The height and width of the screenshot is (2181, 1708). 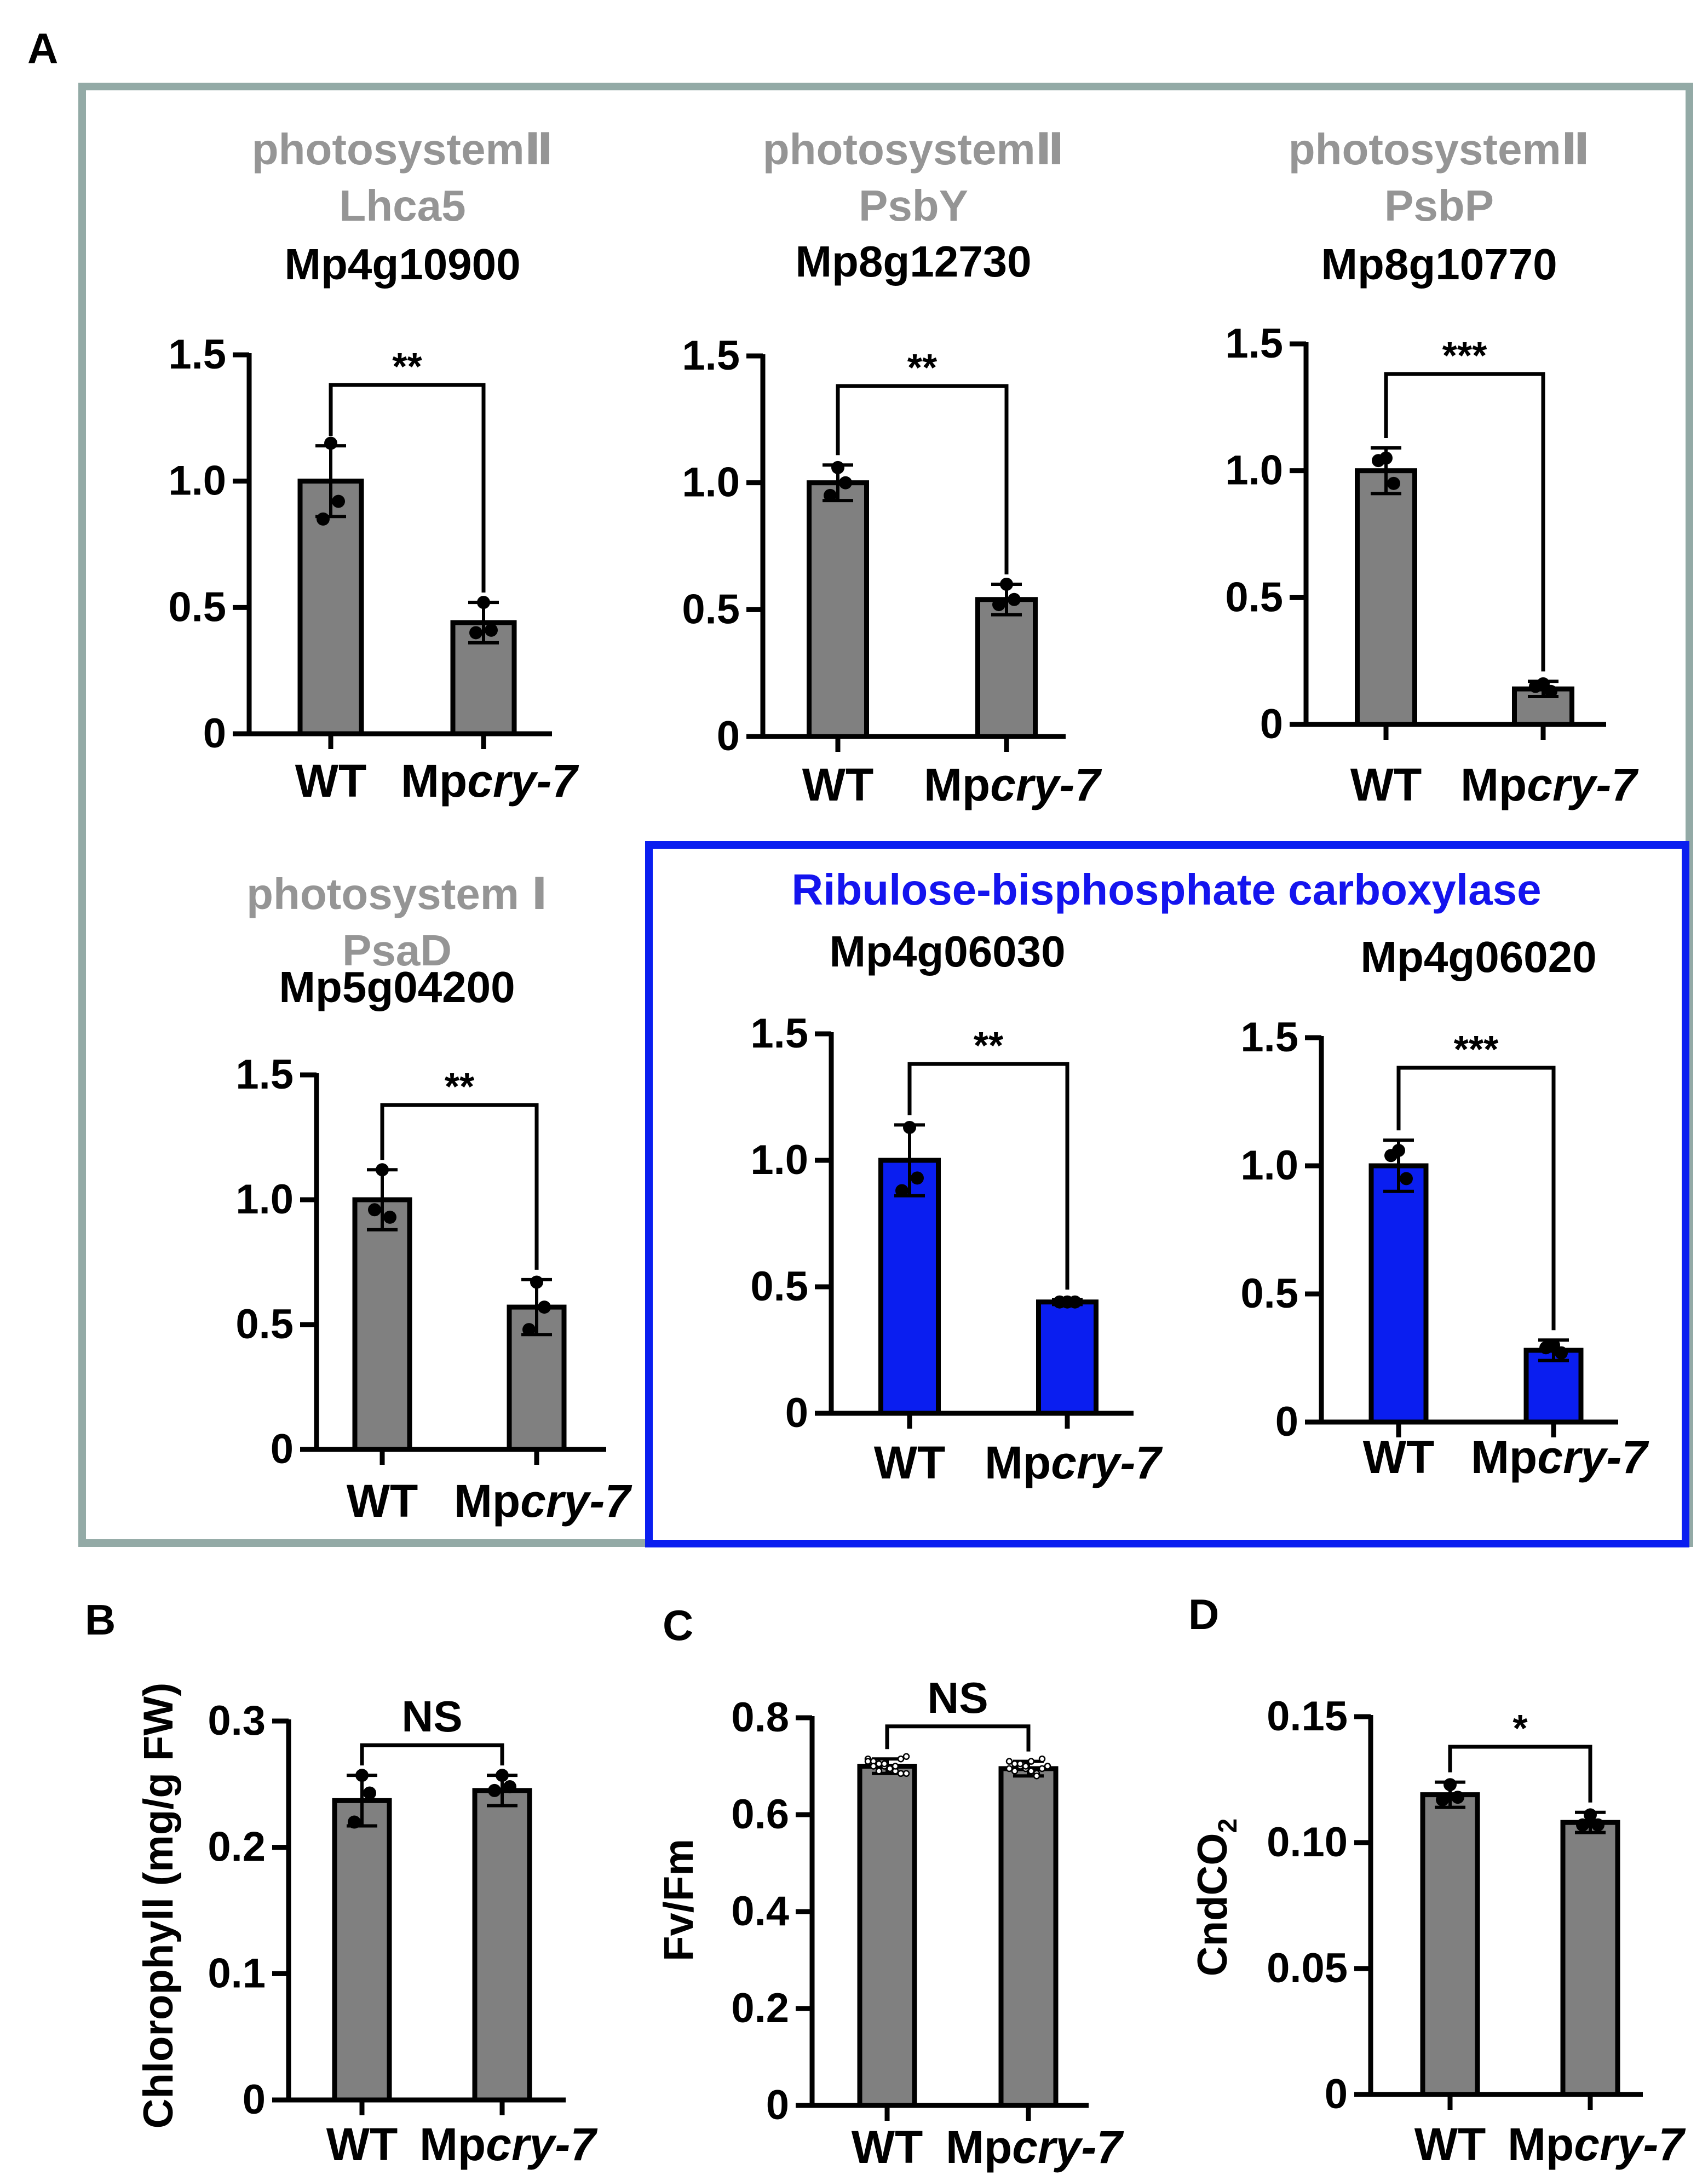 What do you see at coordinates (1437, 1931) in the screenshot?
I see `chart-cndco2: 0 0.05 0.10 0.15 WT Mpcry-7 * CndCO2` at bounding box center [1437, 1931].